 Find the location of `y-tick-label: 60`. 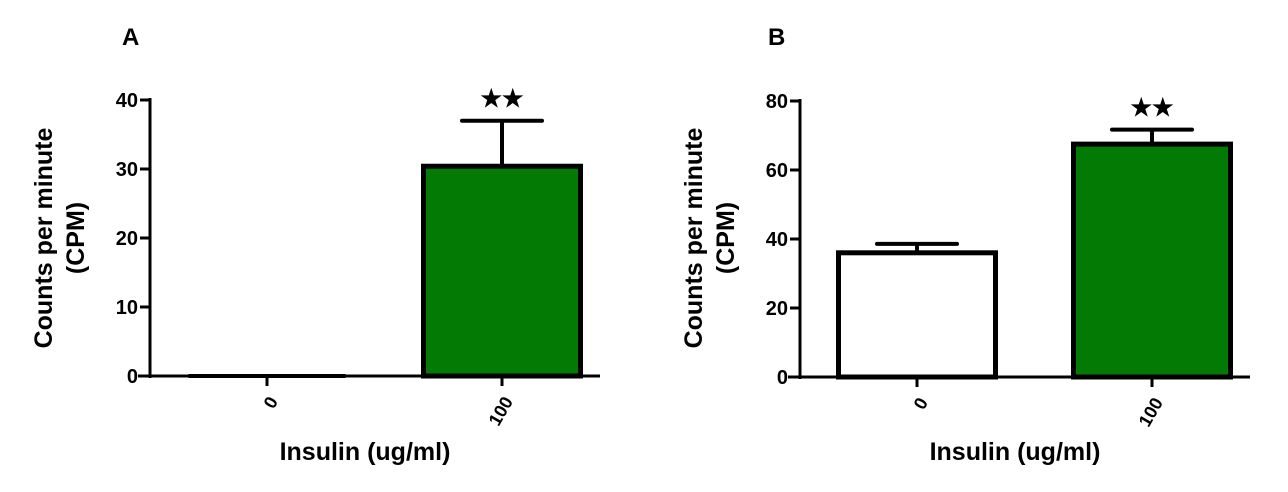

y-tick-label: 60 is located at coordinates (777, 171).